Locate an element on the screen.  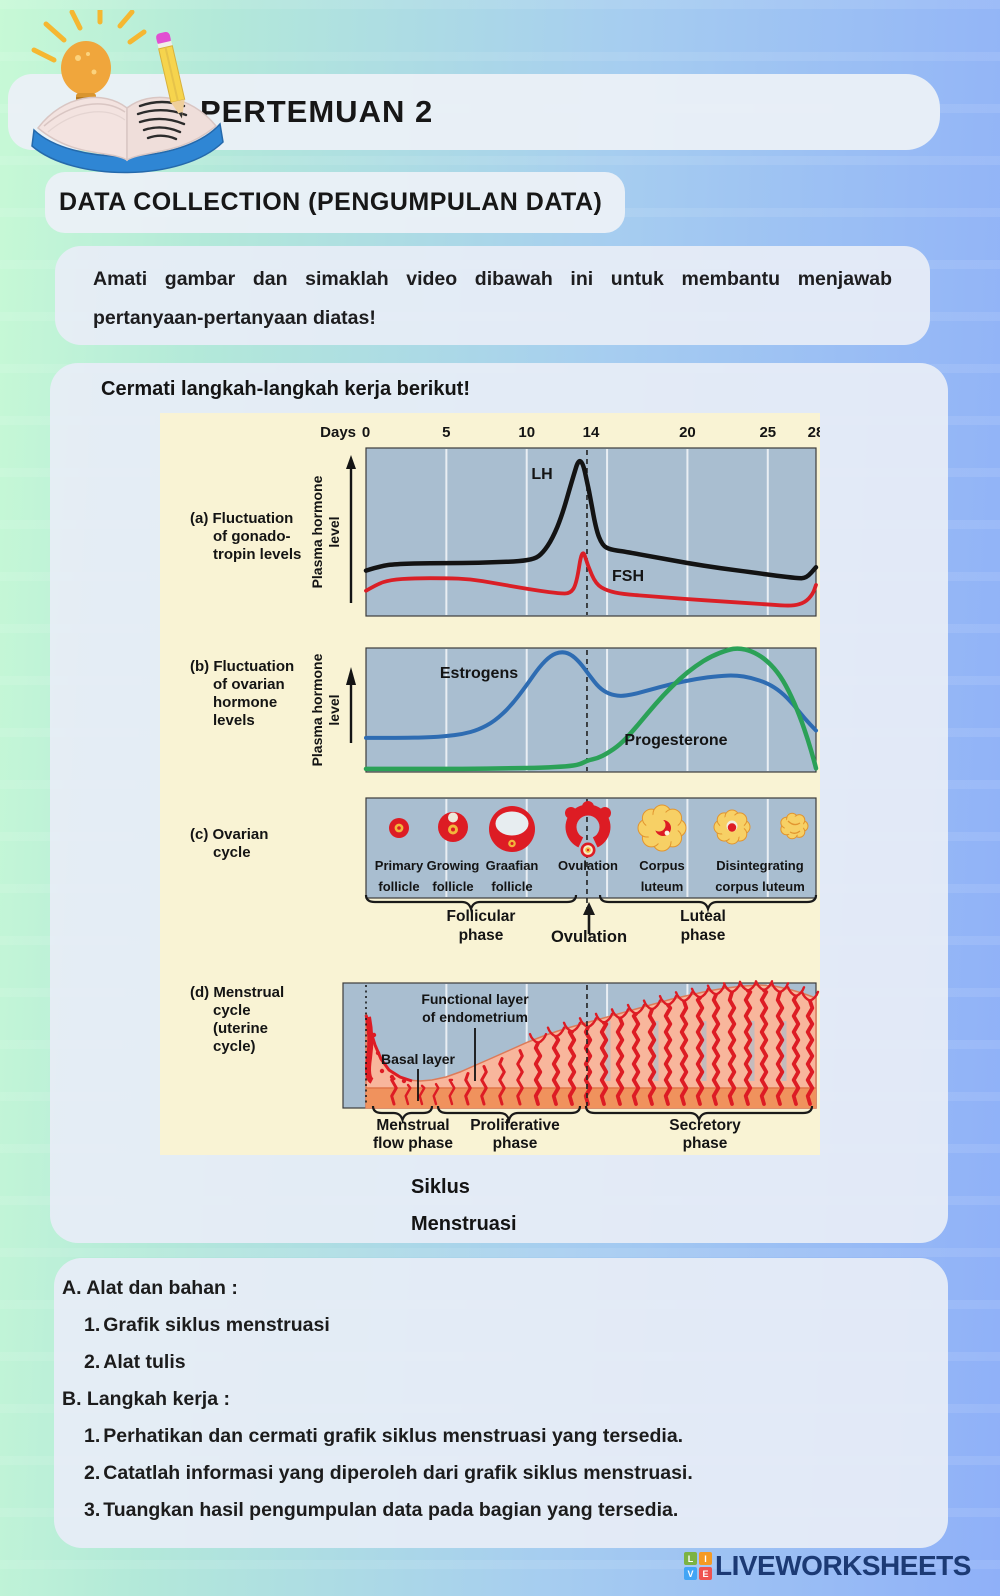
y-axis-label: Plasma hormone is located at coordinates (317, 531).